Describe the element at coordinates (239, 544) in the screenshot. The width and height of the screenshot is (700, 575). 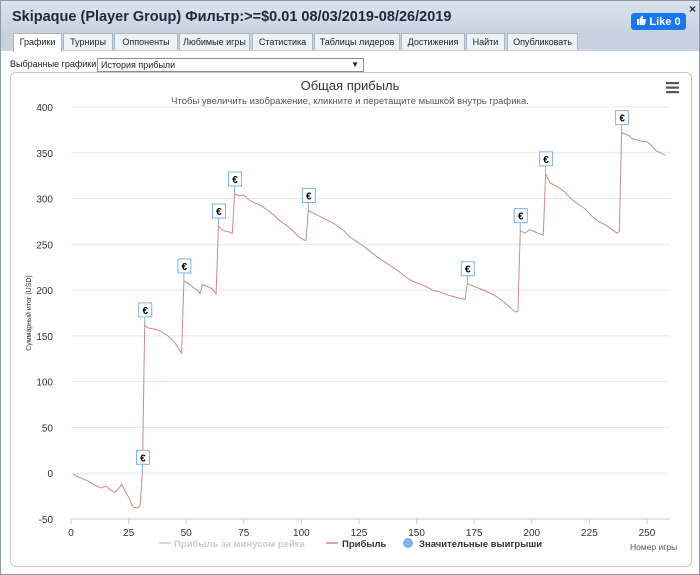
I see `legend-label-net-profit: Прибыль за минусом рейка` at that location.